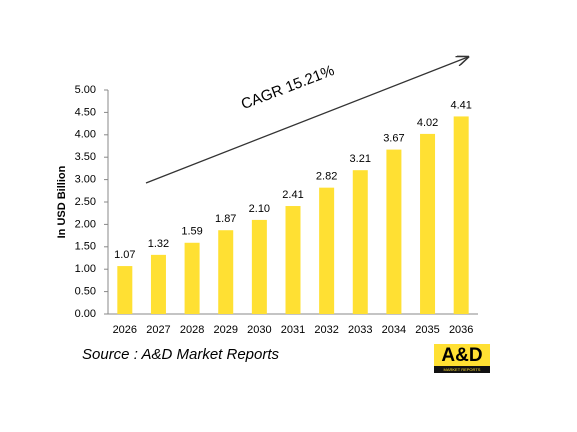 This screenshot has width=577, height=432. I want to click on value-label: 1.59, so click(191, 232).